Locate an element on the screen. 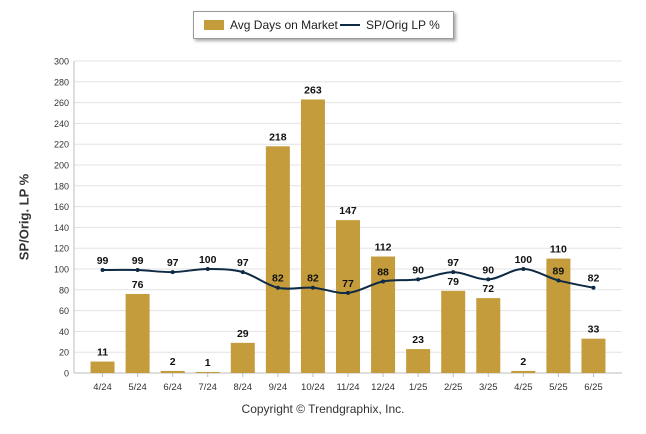 This screenshot has height=434, width=646. data-label-days: 76 is located at coordinates (138, 285).